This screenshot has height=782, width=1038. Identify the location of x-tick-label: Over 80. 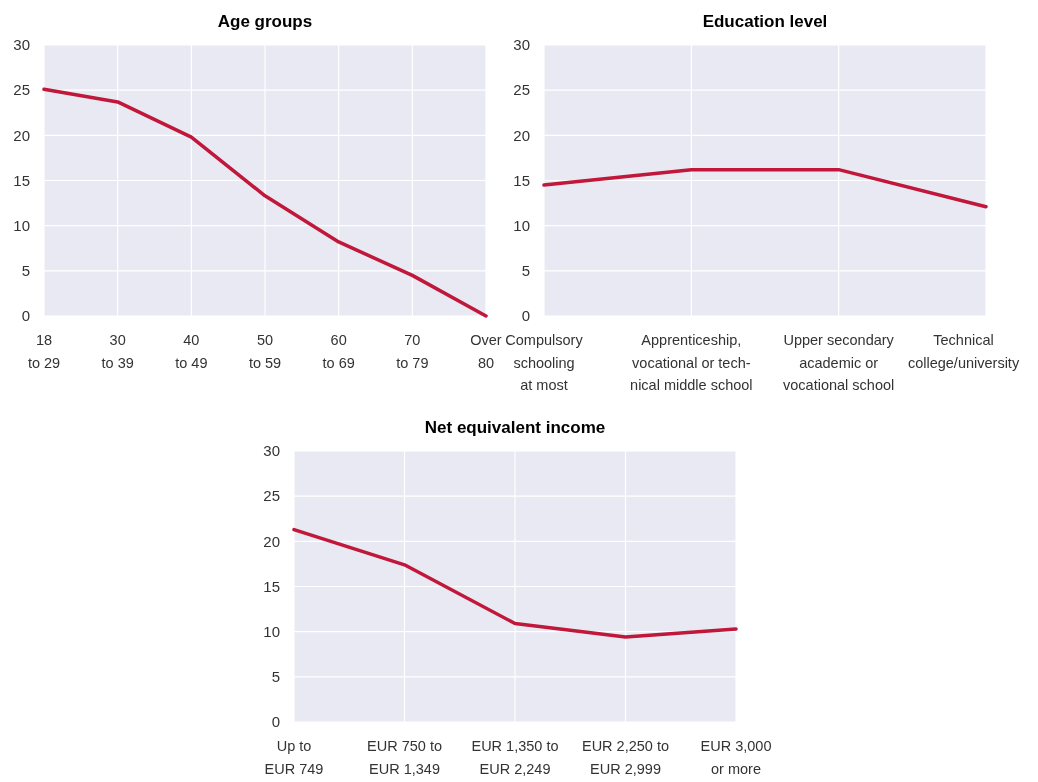
(486, 351).